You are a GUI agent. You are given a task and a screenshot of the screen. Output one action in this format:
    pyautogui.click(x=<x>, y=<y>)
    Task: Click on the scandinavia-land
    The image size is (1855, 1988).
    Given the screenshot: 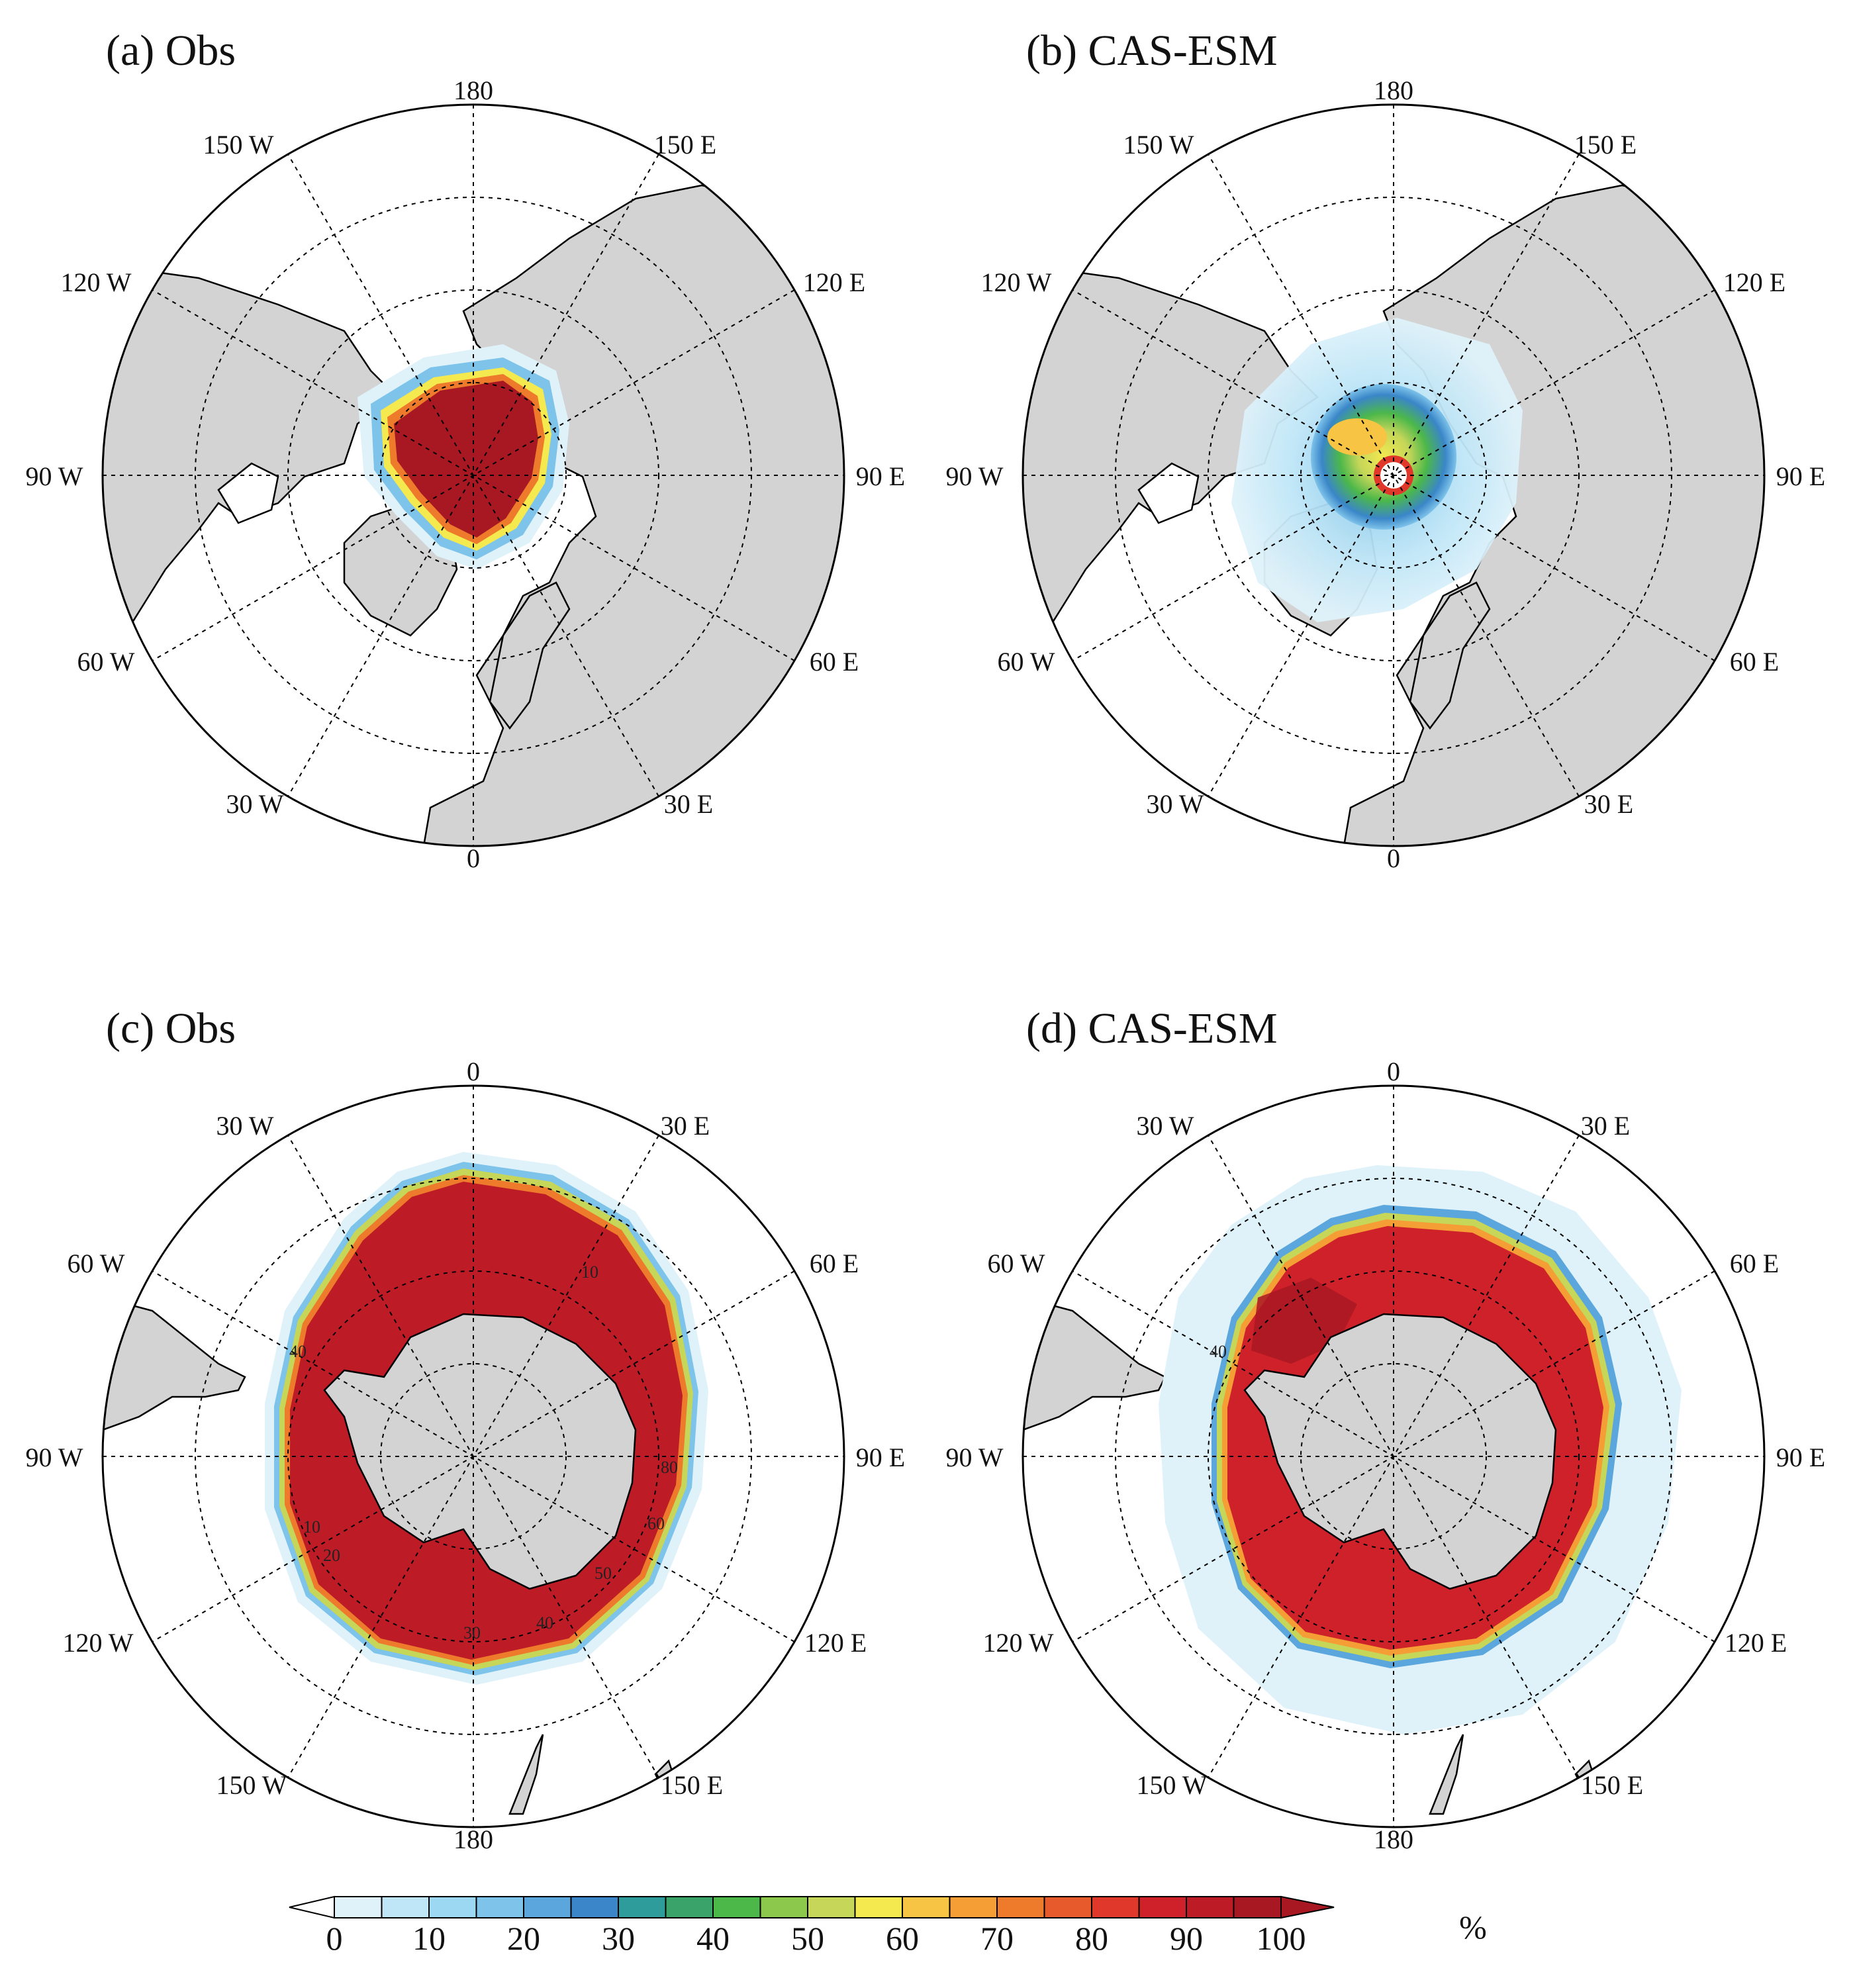 What is the action you would take?
    pyautogui.click(x=1450, y=655)
    